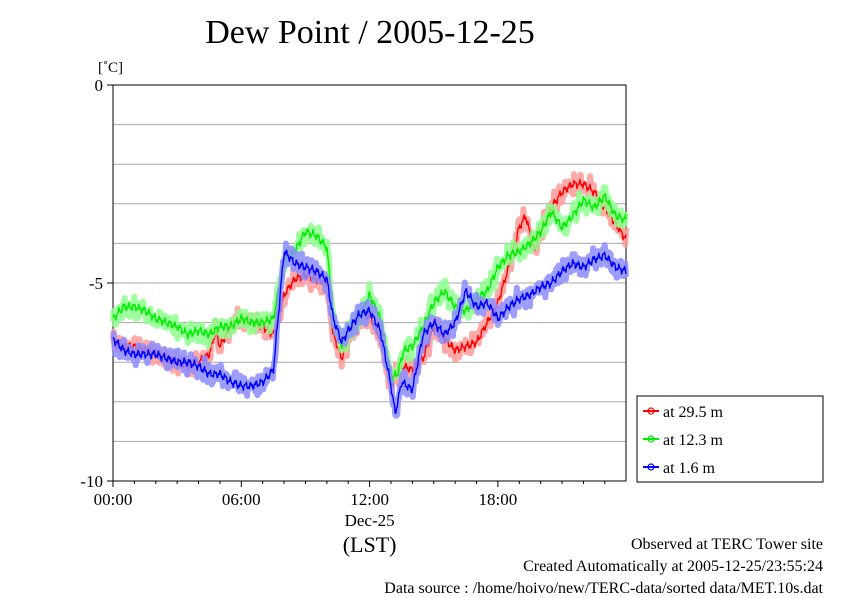  I want to click on legend-label: at 12.3 m, so click(693, 440).